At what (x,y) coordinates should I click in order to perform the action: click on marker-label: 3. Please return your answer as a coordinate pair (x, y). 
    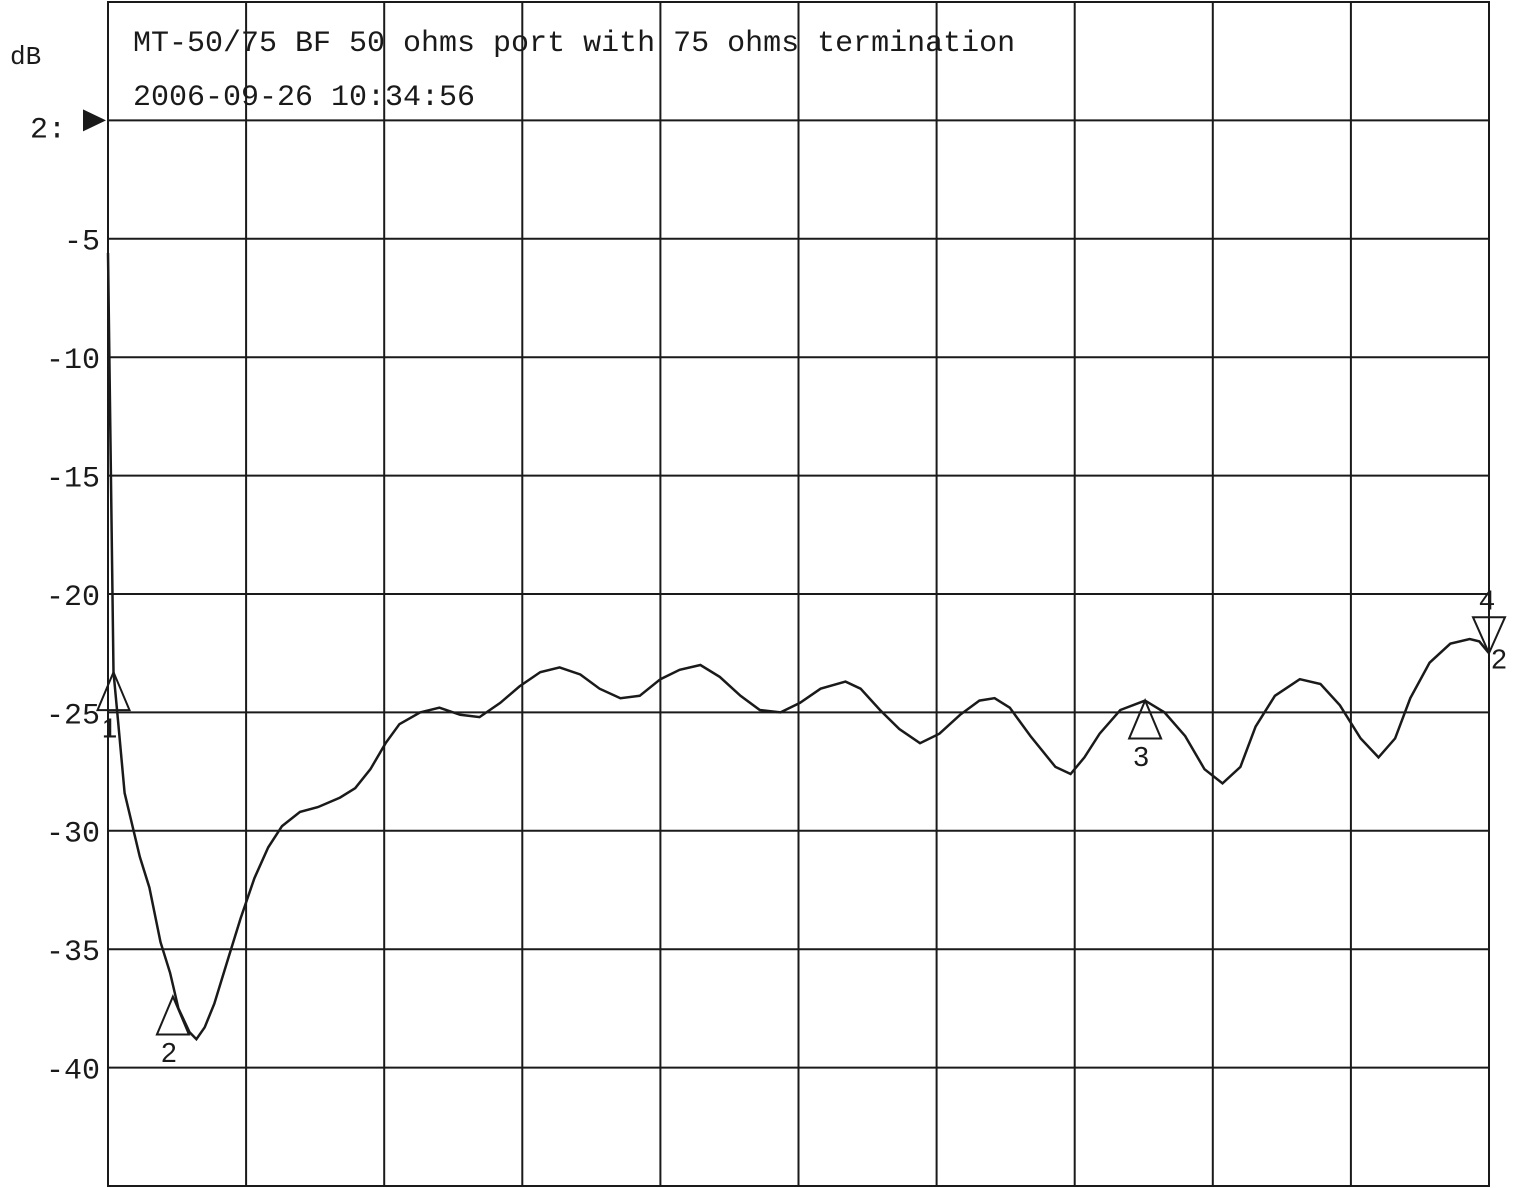
    Looking at the image, I should click on (1141, 756).